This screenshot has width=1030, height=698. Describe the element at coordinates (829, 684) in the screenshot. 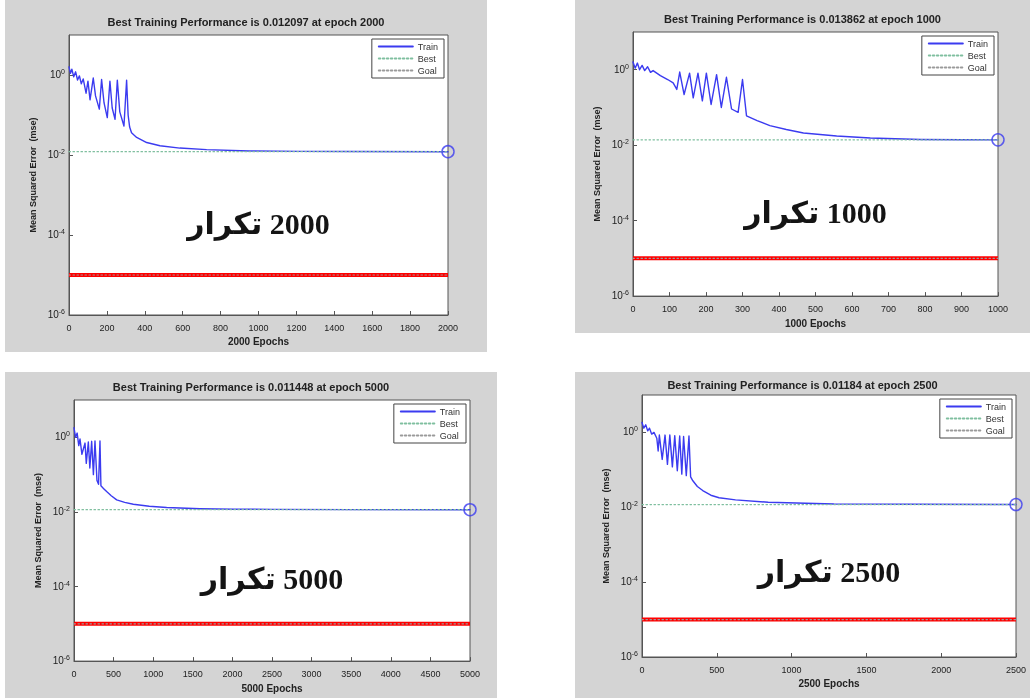

I see `x-axis-title: 2500 Epochs` at that location.